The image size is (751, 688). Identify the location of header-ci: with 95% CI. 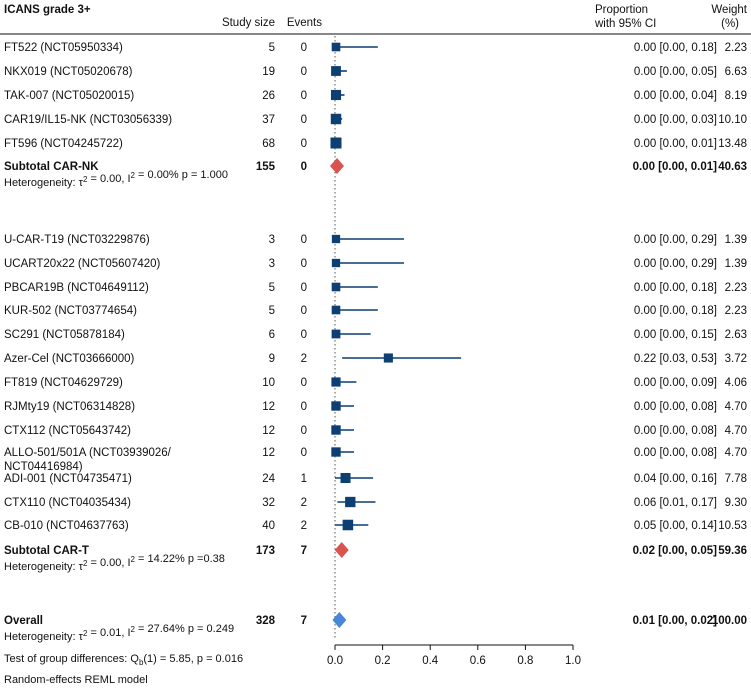
(625, 24).